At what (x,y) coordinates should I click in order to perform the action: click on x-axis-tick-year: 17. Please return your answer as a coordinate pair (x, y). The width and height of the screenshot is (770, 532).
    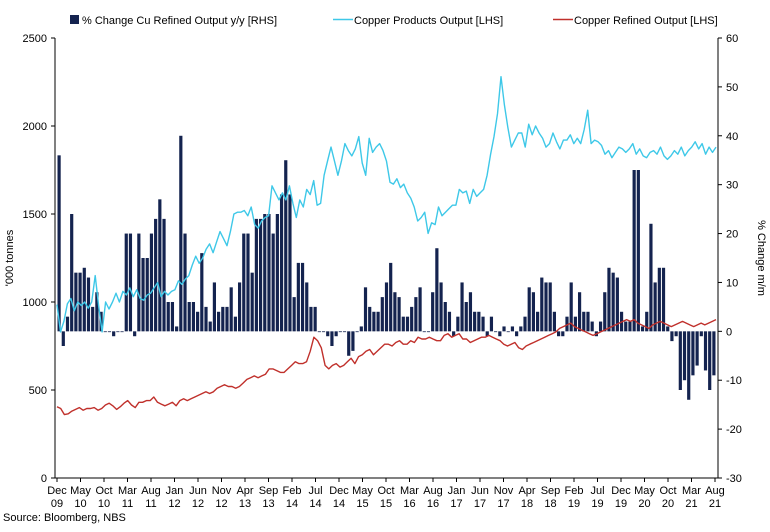
    Looking at the image, I should click on (480, 504).